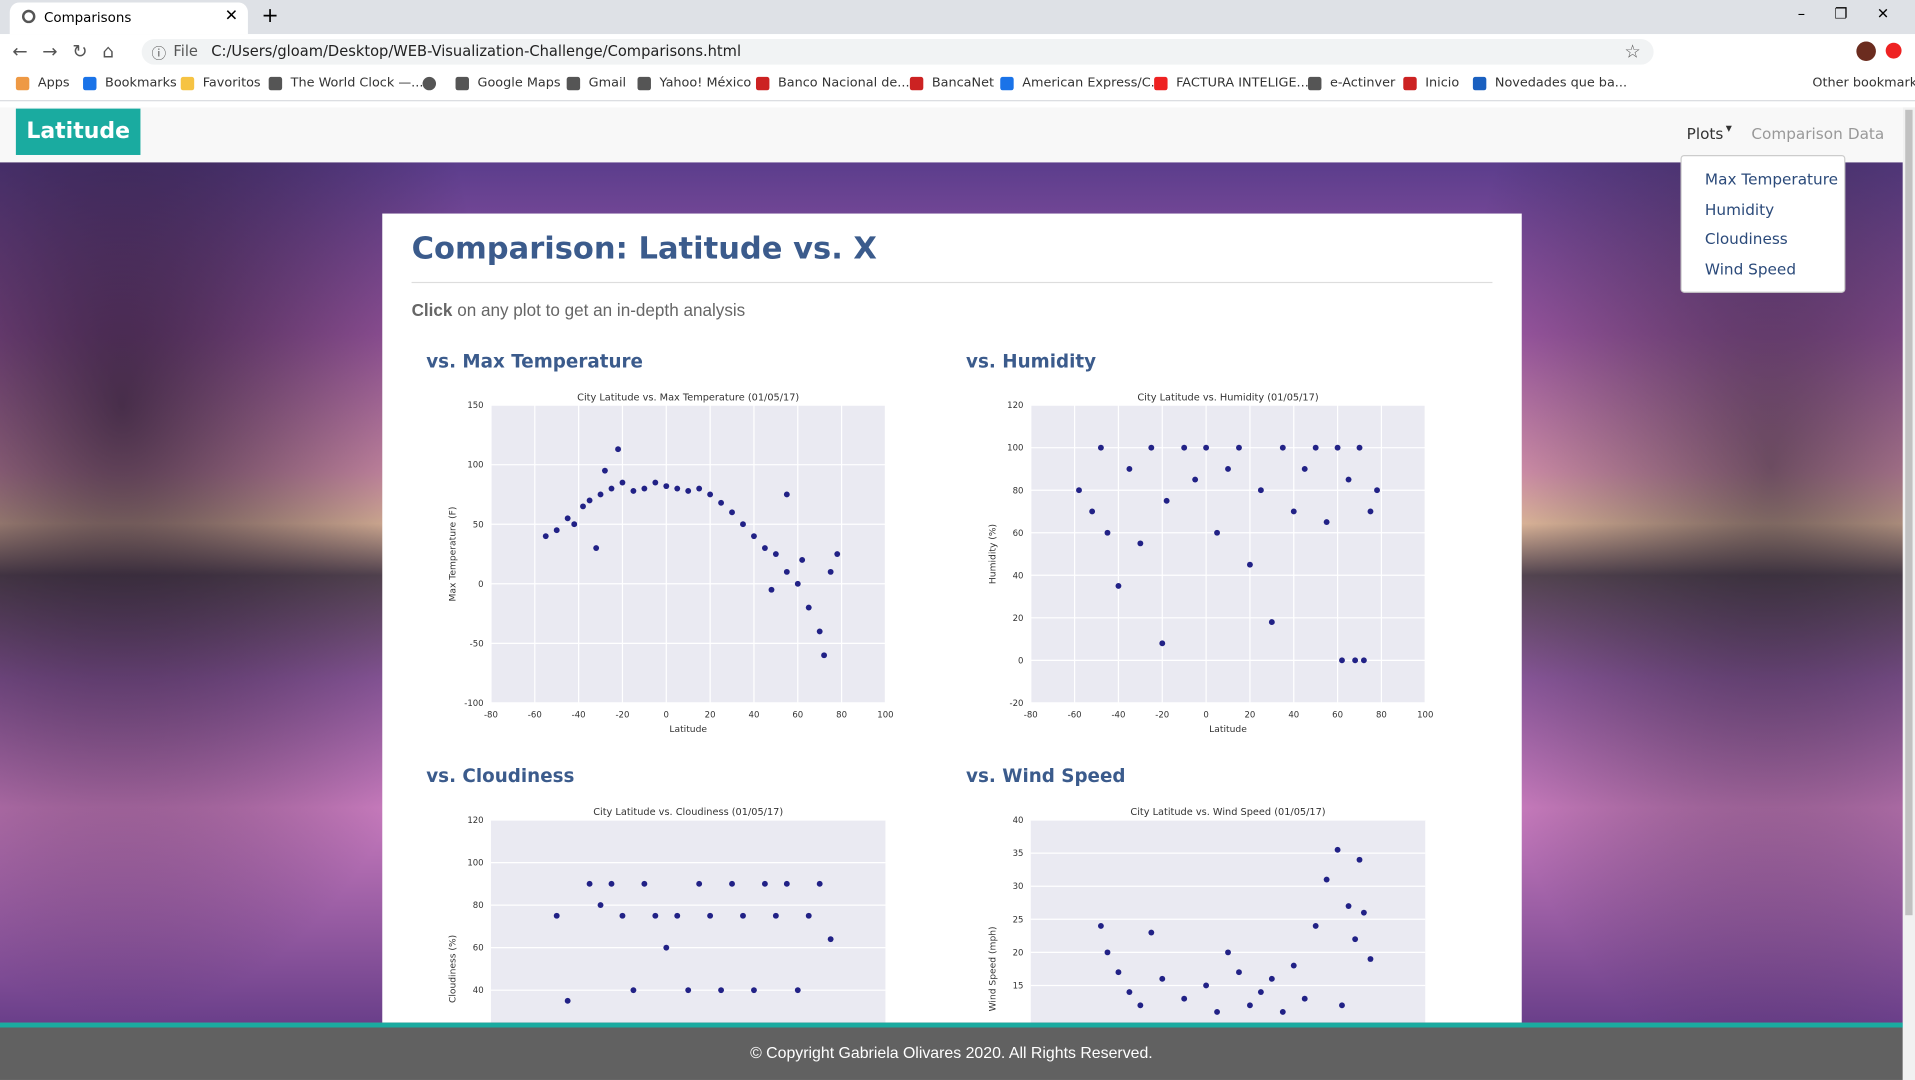 The image size is (1915, 1080). What do you see at coordinates (231, 16) in the screenshot?
I see `tab-close: ✕` at bounding box center [231, 16].